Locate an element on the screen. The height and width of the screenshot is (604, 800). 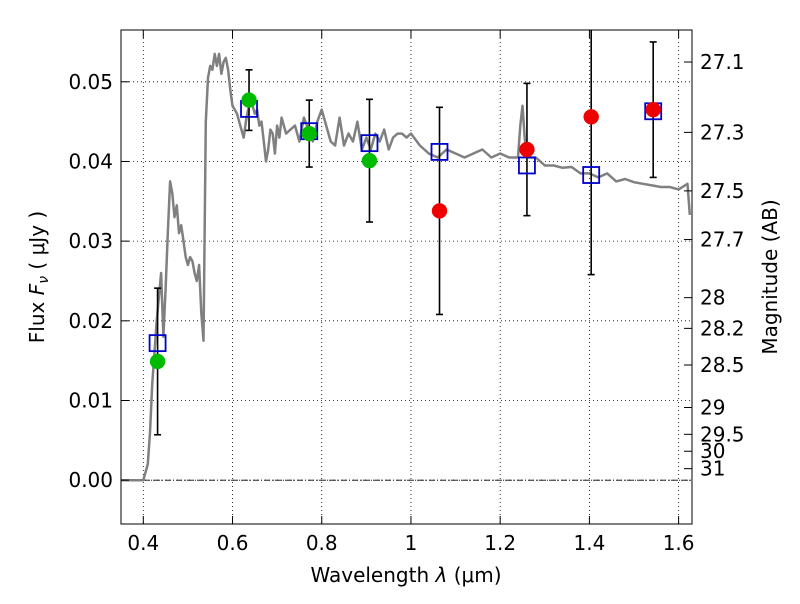
magnitude-tick-label: 27.7 is located at coordinates (722, 240).